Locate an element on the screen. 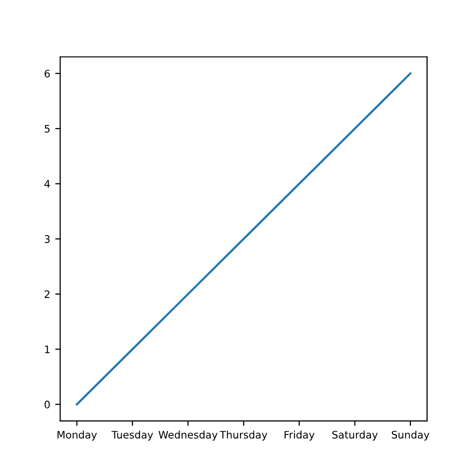 The height and width of the screenshot is (474, 474). y-tick-label: 3 is located at coordinates (47, 239).